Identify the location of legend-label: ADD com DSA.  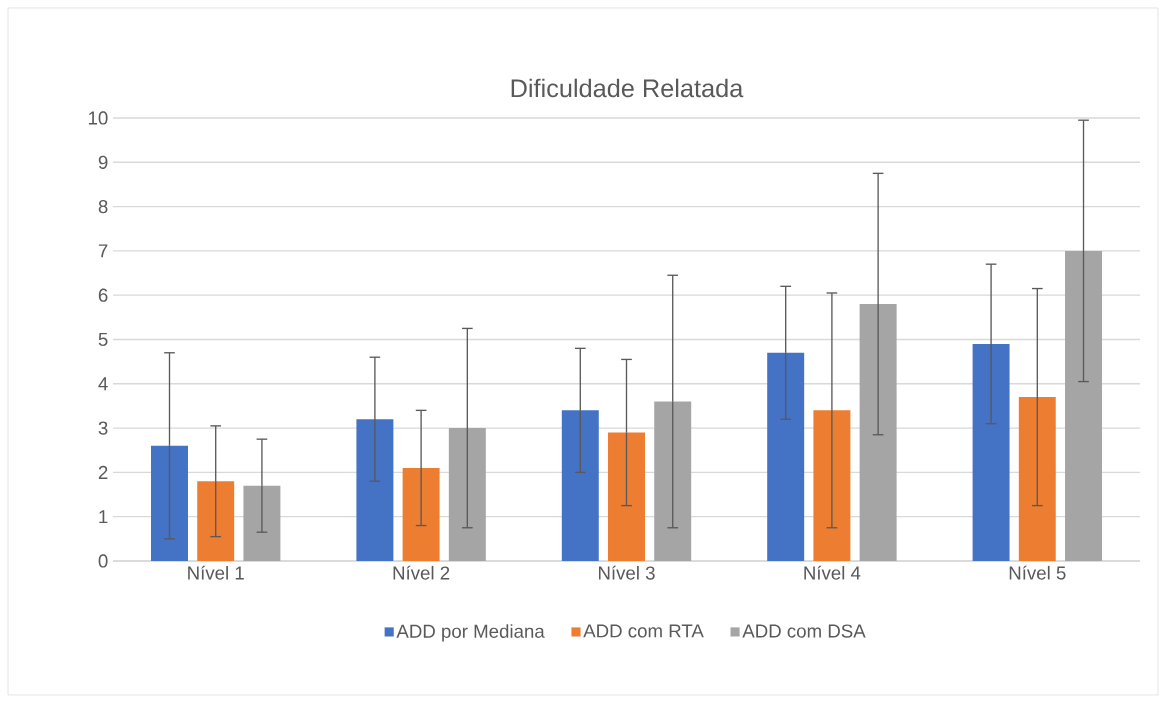
(804, 631).